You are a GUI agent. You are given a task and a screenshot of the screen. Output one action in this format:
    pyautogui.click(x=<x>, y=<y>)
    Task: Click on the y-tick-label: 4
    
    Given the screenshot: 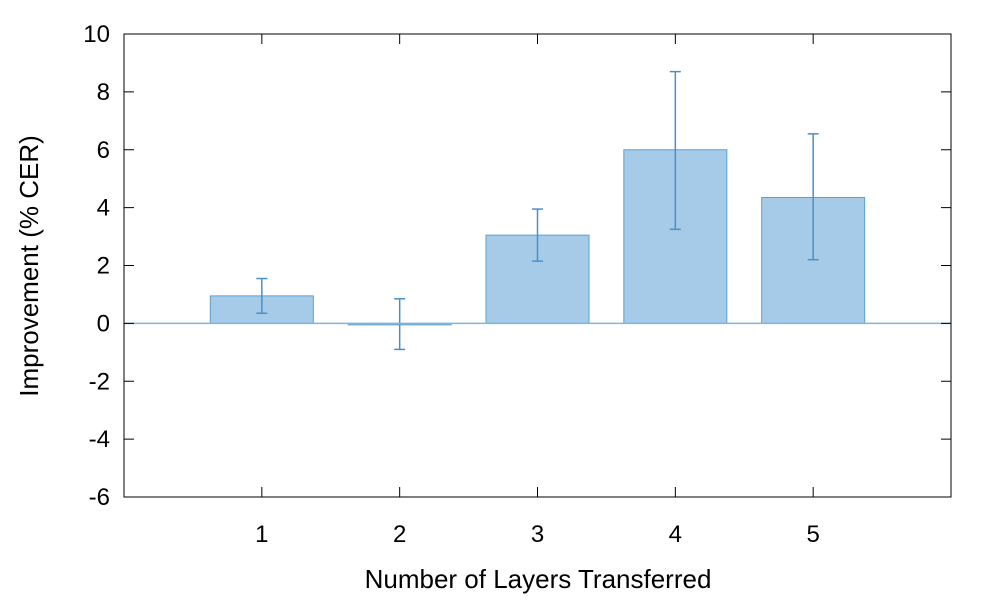 What is the action you would take?
    pyautogui.click(x=103, y=208)
    